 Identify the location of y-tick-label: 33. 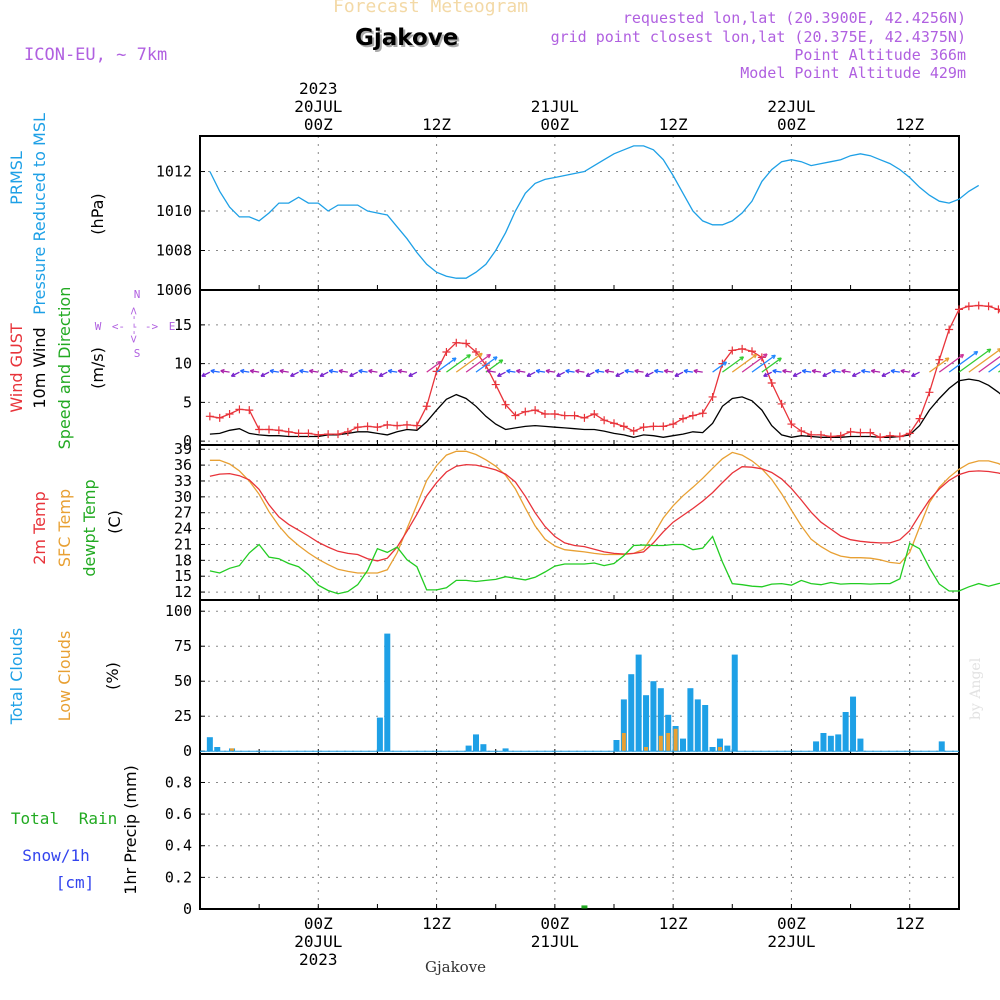
(183, 481).